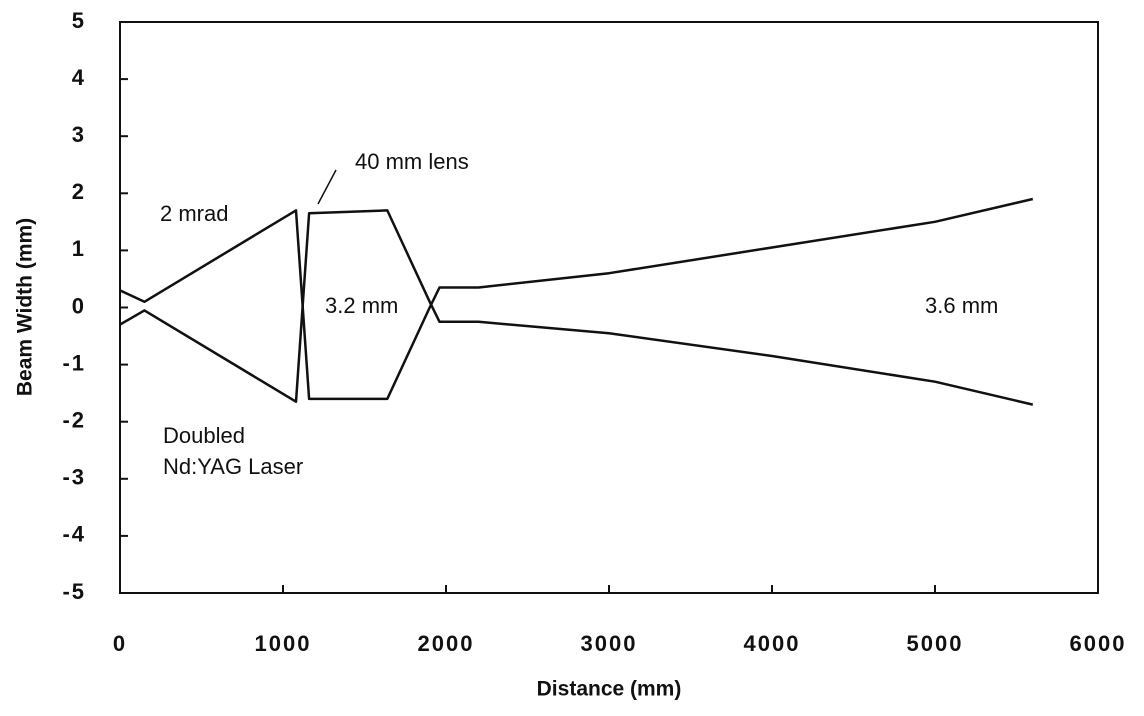  Describe the element at coordinates (609, 689) in the screenshot. I see `x-axis-label: Distance (mm)` at that location.